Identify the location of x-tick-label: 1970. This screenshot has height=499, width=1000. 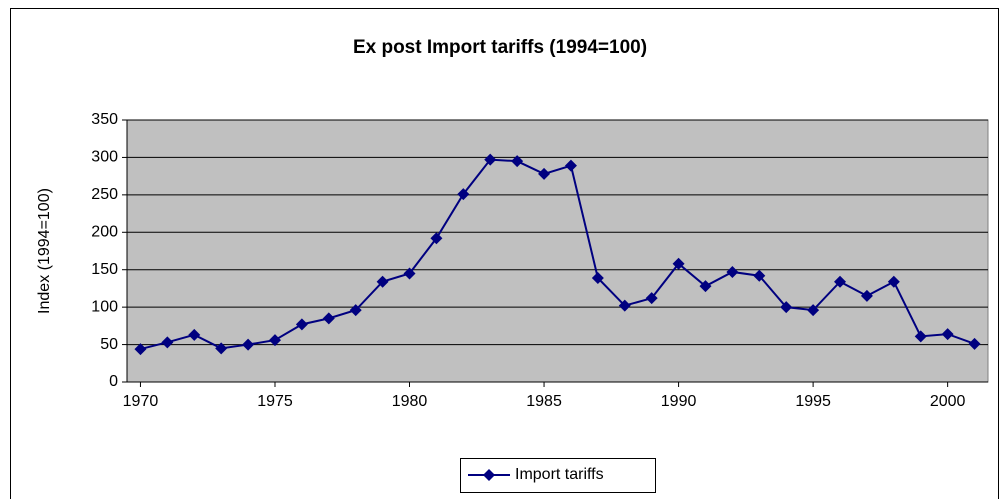
(141, 401).